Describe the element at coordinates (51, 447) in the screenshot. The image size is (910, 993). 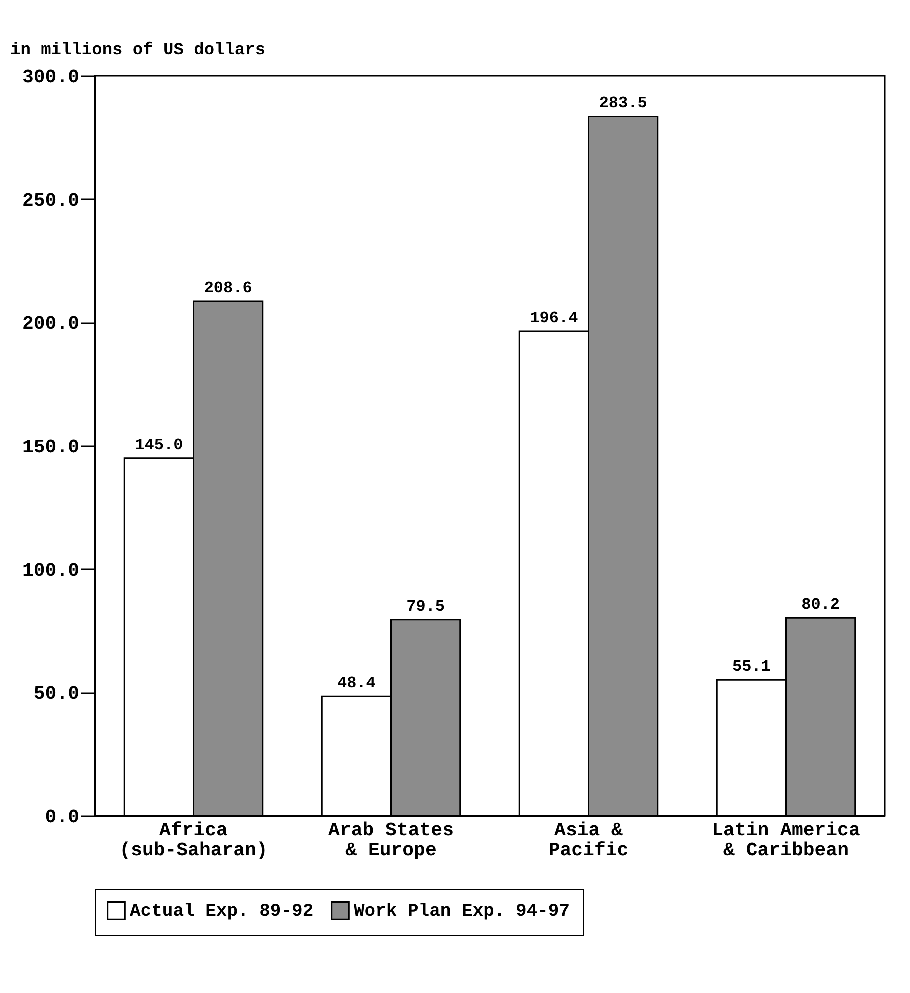
I see `y-tick-label: 150.0` at that location.